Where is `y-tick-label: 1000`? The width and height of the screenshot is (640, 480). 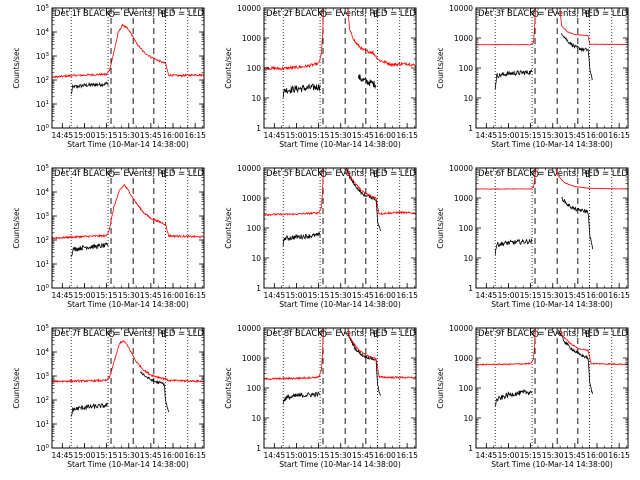 y-tick-label: 1000 is located at coordinates (251, 198).